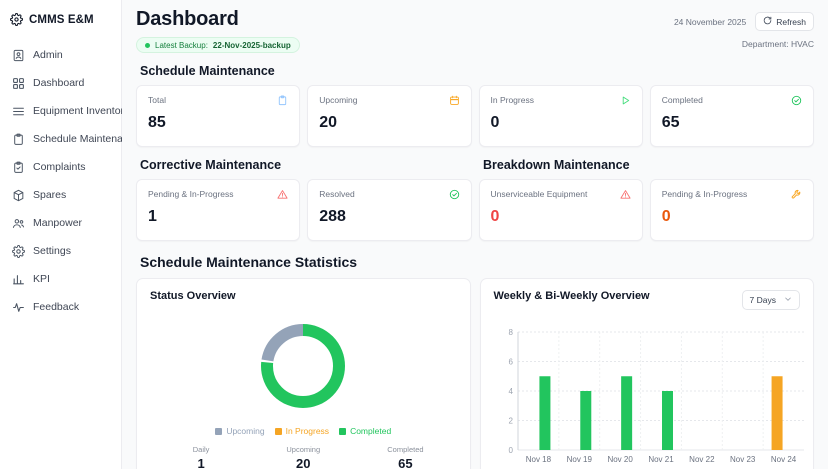  What do you see at coordinates (796, 194) in the screenshot?
I see `wrench-icon` at bounding box center [796, 194].